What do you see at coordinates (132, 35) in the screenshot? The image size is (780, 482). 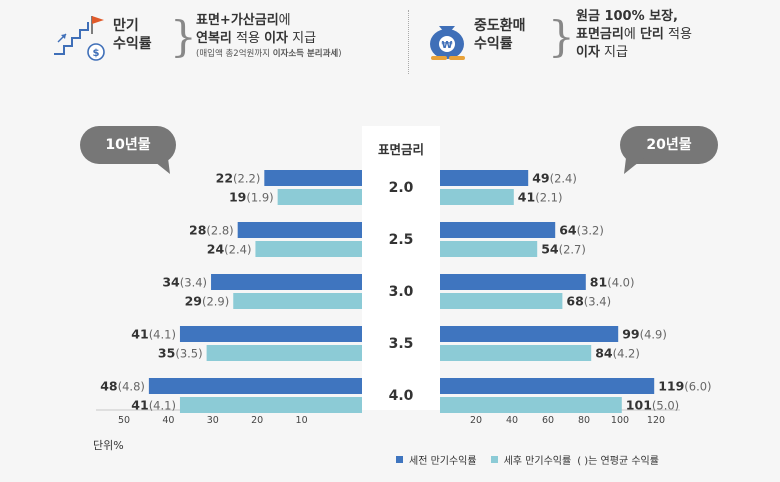 I see `maturity-yield-title: 만기 수익률` at bounding box center [132, 35].